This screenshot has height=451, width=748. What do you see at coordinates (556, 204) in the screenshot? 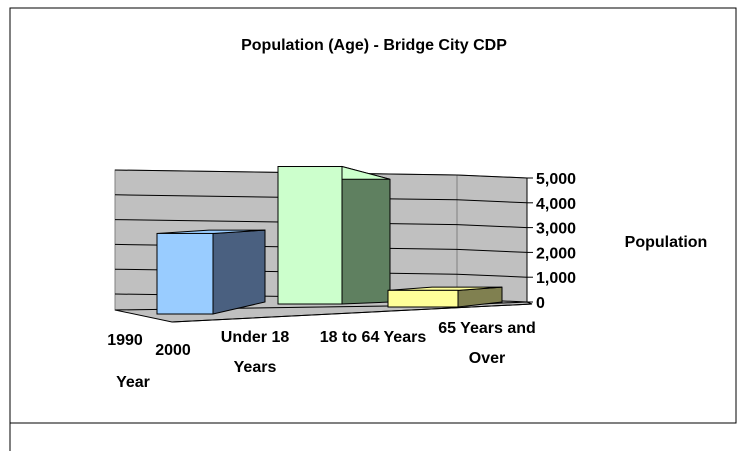
I see `y-tick-label: 4,000` at bounding box center [556, 204].